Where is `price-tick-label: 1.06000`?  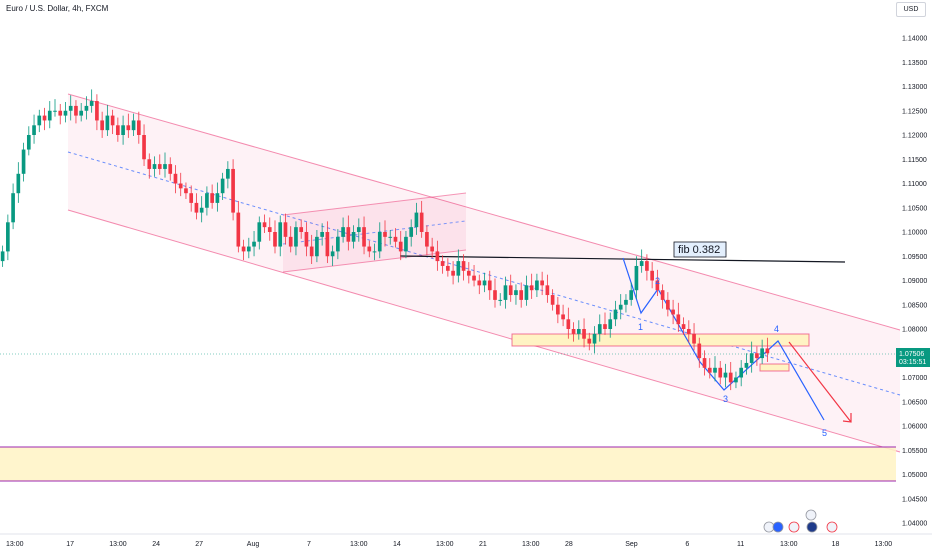 price-tick-label: 1.06000 is located at coordinates (914, 427).